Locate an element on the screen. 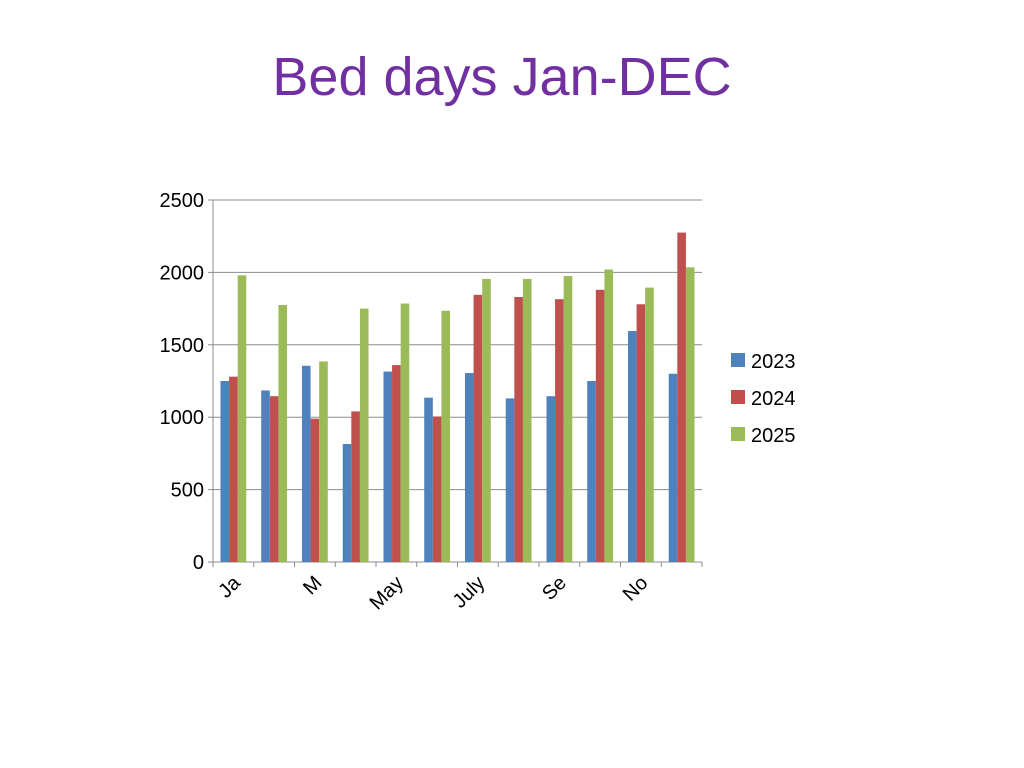  y-tick-label: 1000 is located at coordinates (182, 418).